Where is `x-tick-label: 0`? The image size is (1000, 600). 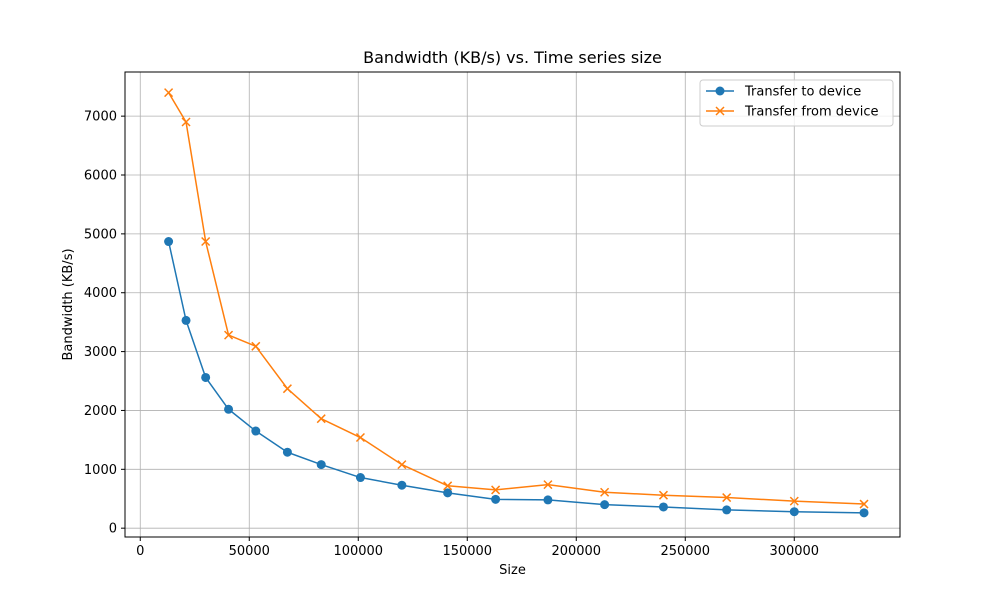 x-tick-label: 0 is located at coordinates (140, 551).